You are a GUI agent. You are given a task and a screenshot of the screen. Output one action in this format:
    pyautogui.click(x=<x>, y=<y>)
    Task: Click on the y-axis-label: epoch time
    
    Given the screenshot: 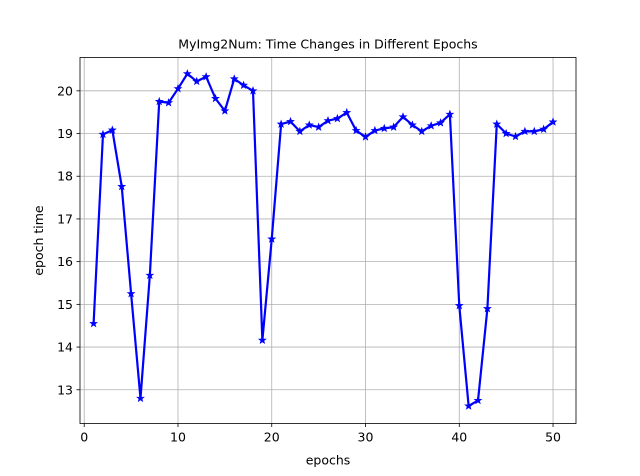 What is the action you would take?
    pyautogui.click(x=38, y=240)
    